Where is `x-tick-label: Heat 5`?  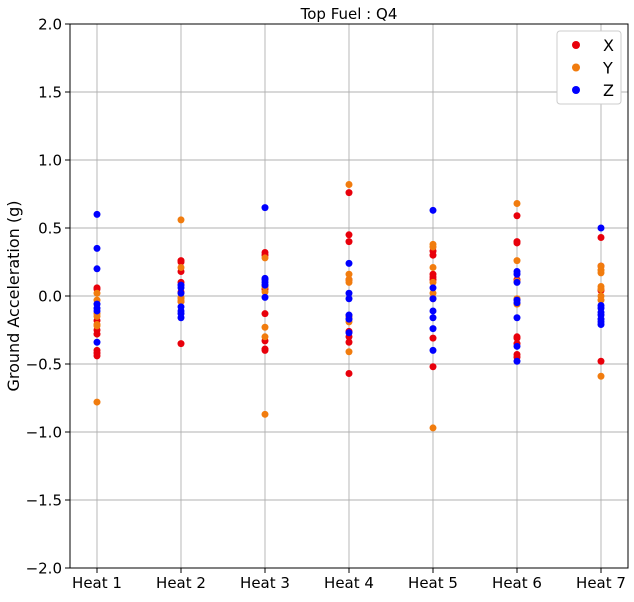
x-tick-label: Heat 5 is located at coordinates (433, 583).